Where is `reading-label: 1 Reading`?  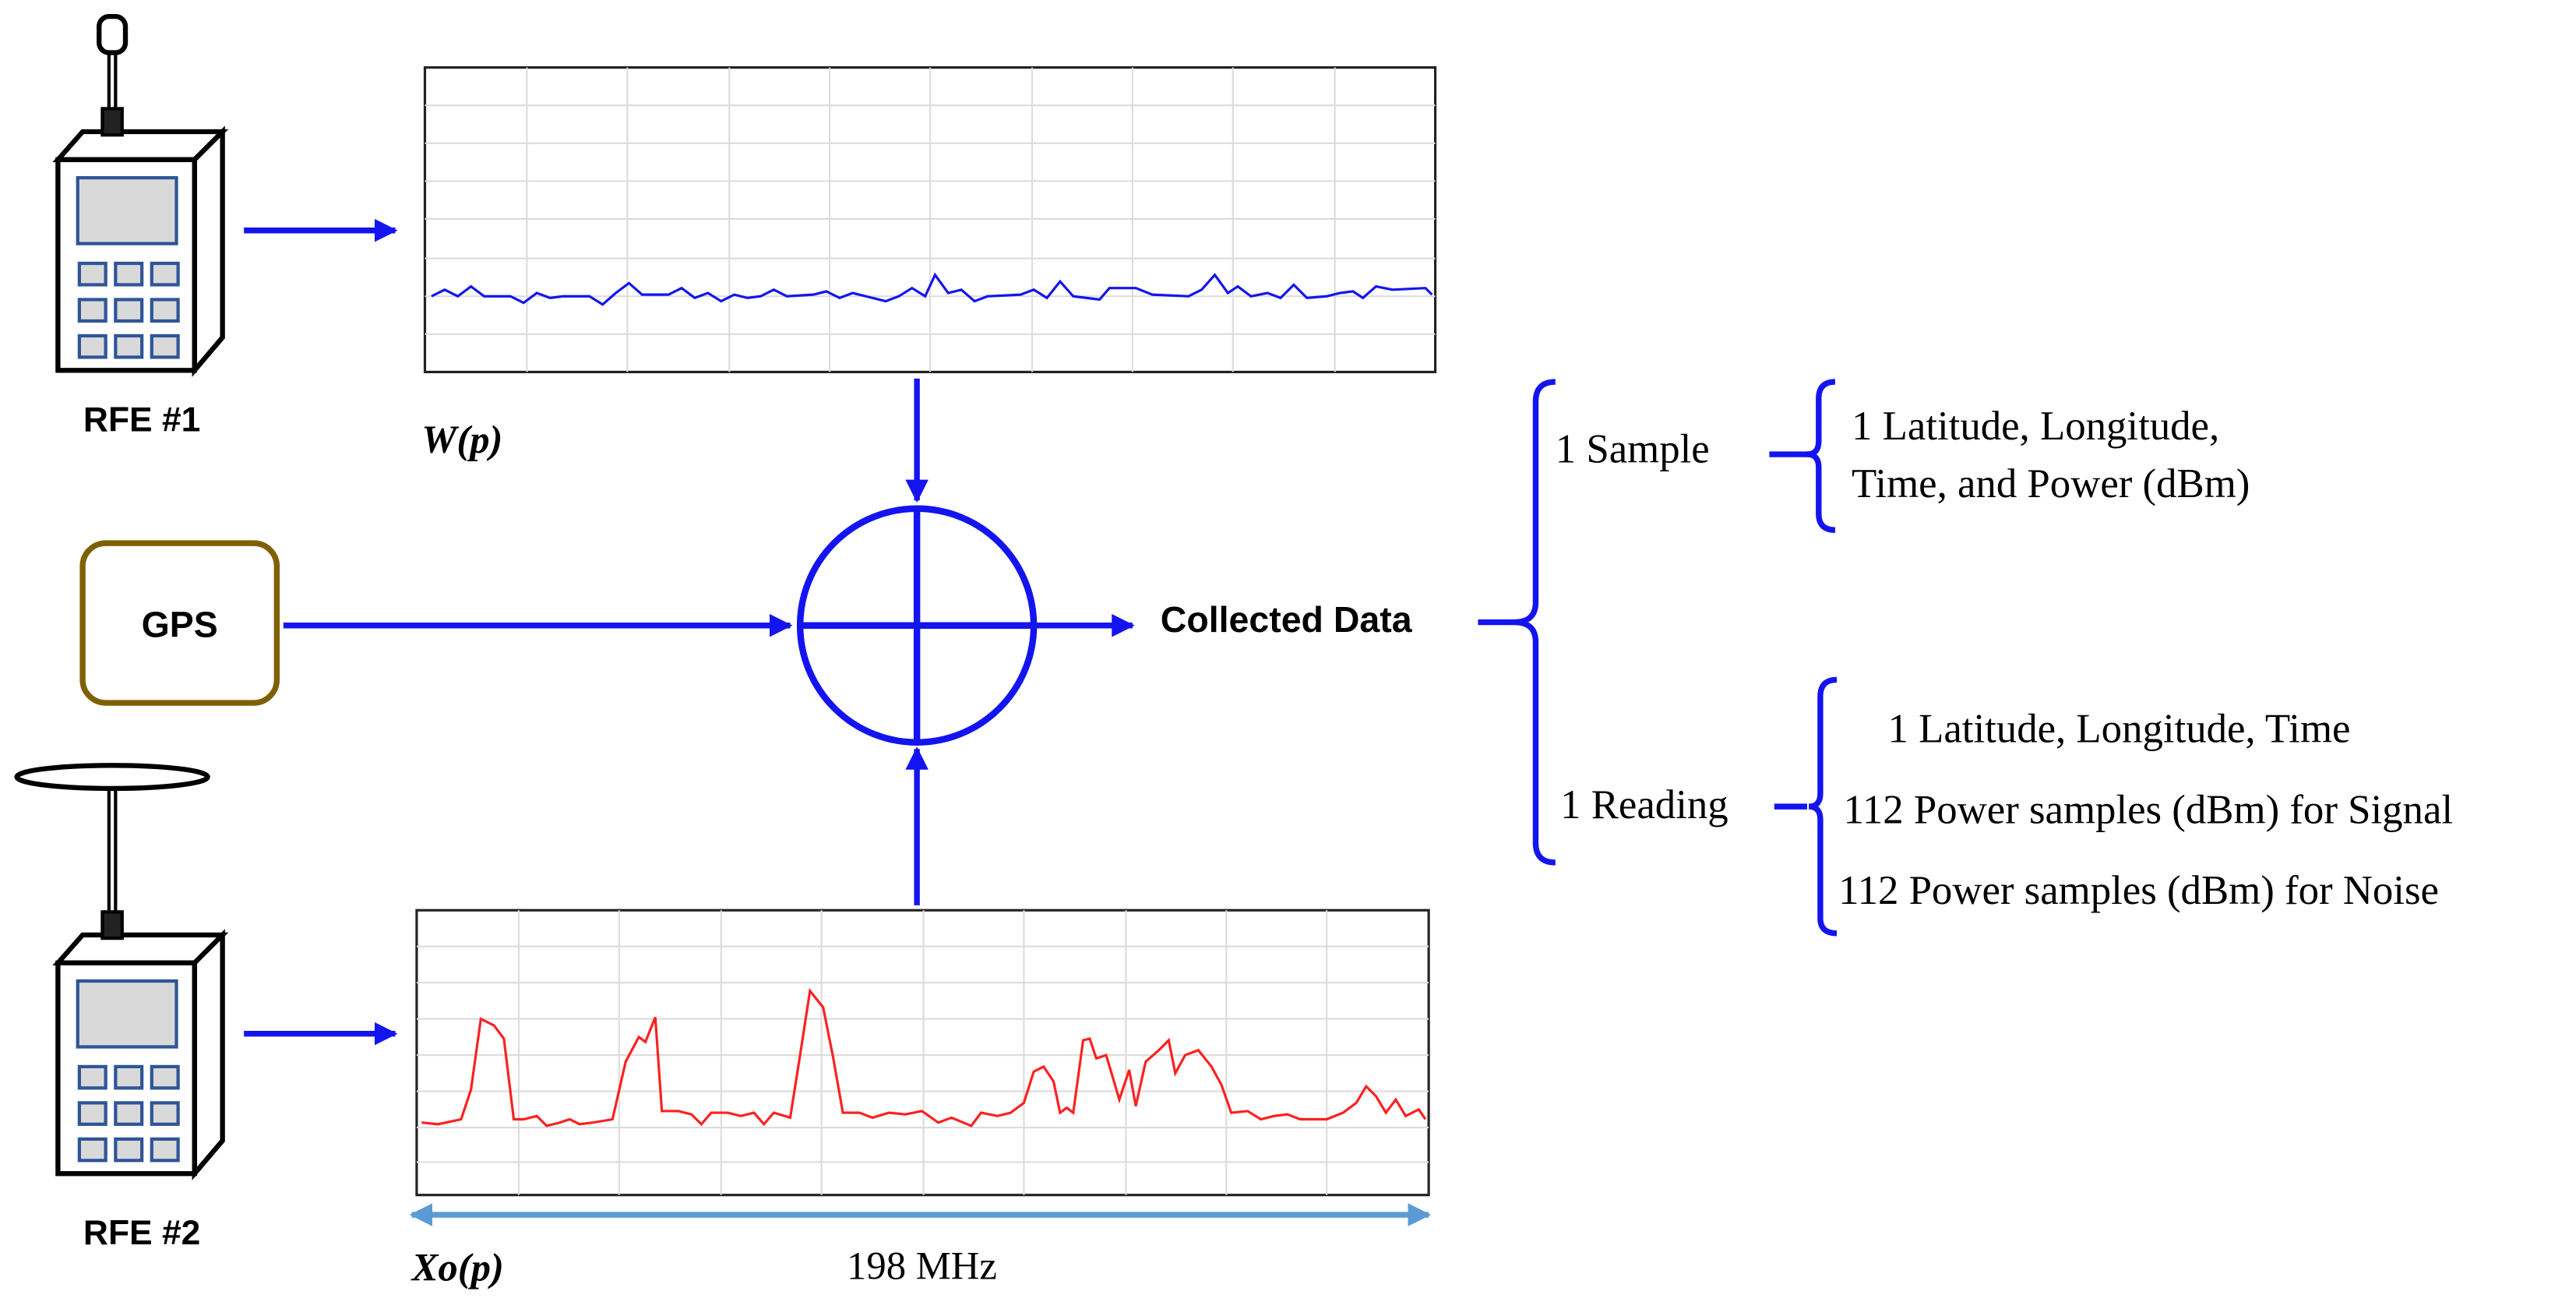
reading-label: 1 Reading is located at coordinates (1644, 804).